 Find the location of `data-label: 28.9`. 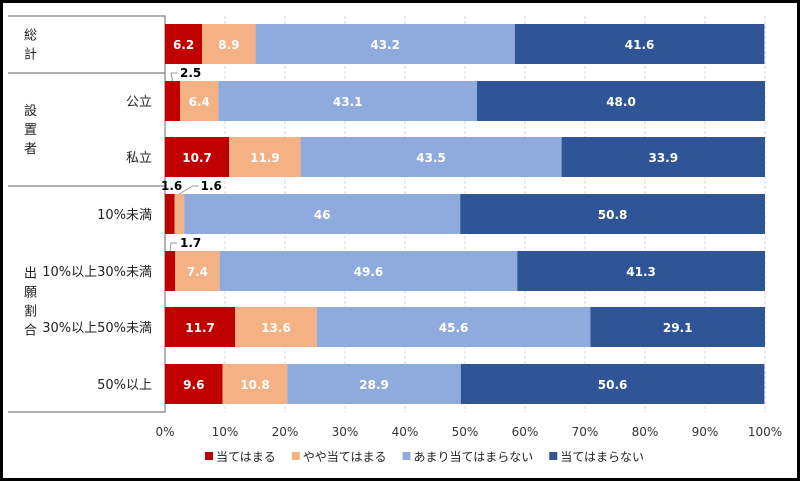

data-label: 28.9 is located at coordinates (374, 385).